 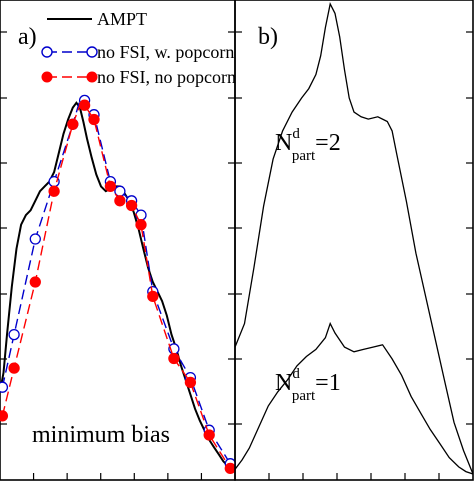 I want to click on npart-2-subscript: part, so click(x=304, y=156).